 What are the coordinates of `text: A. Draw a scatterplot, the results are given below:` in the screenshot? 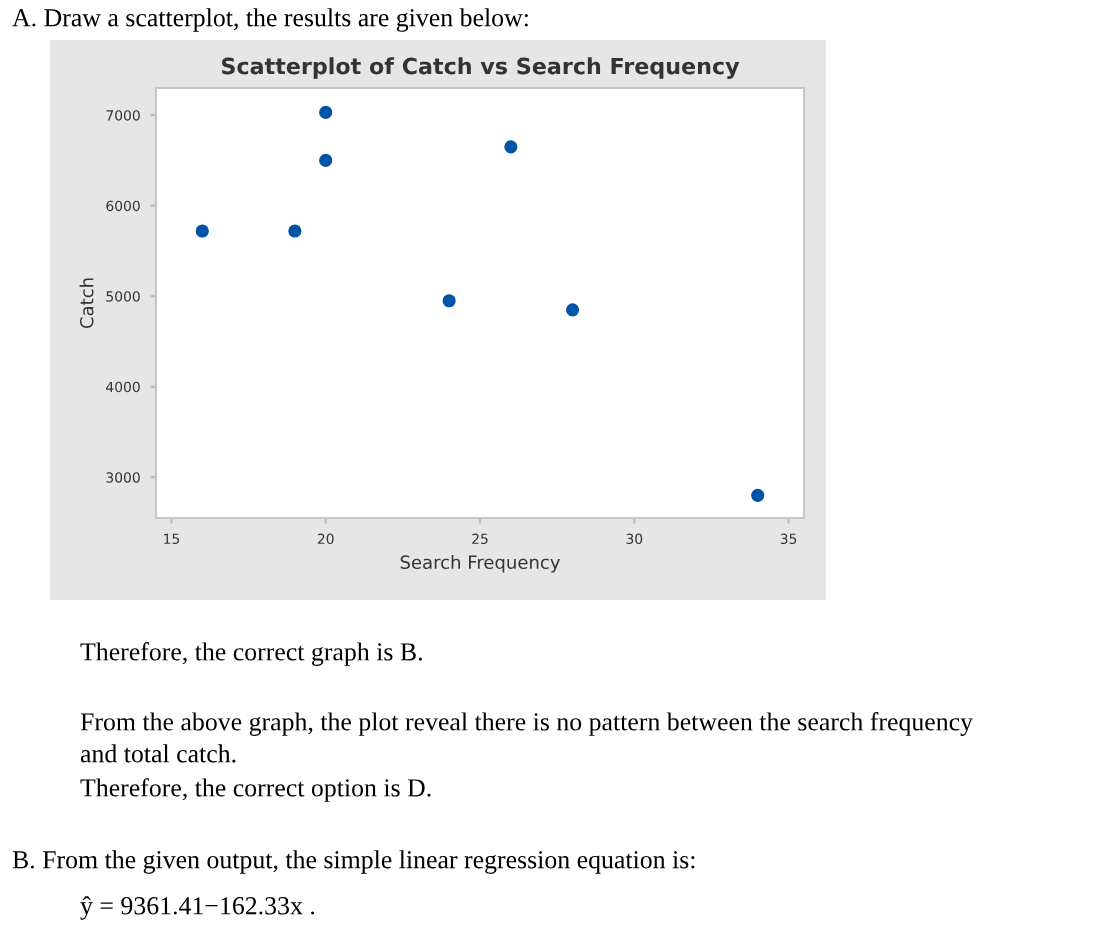 It's located at (270, 20).